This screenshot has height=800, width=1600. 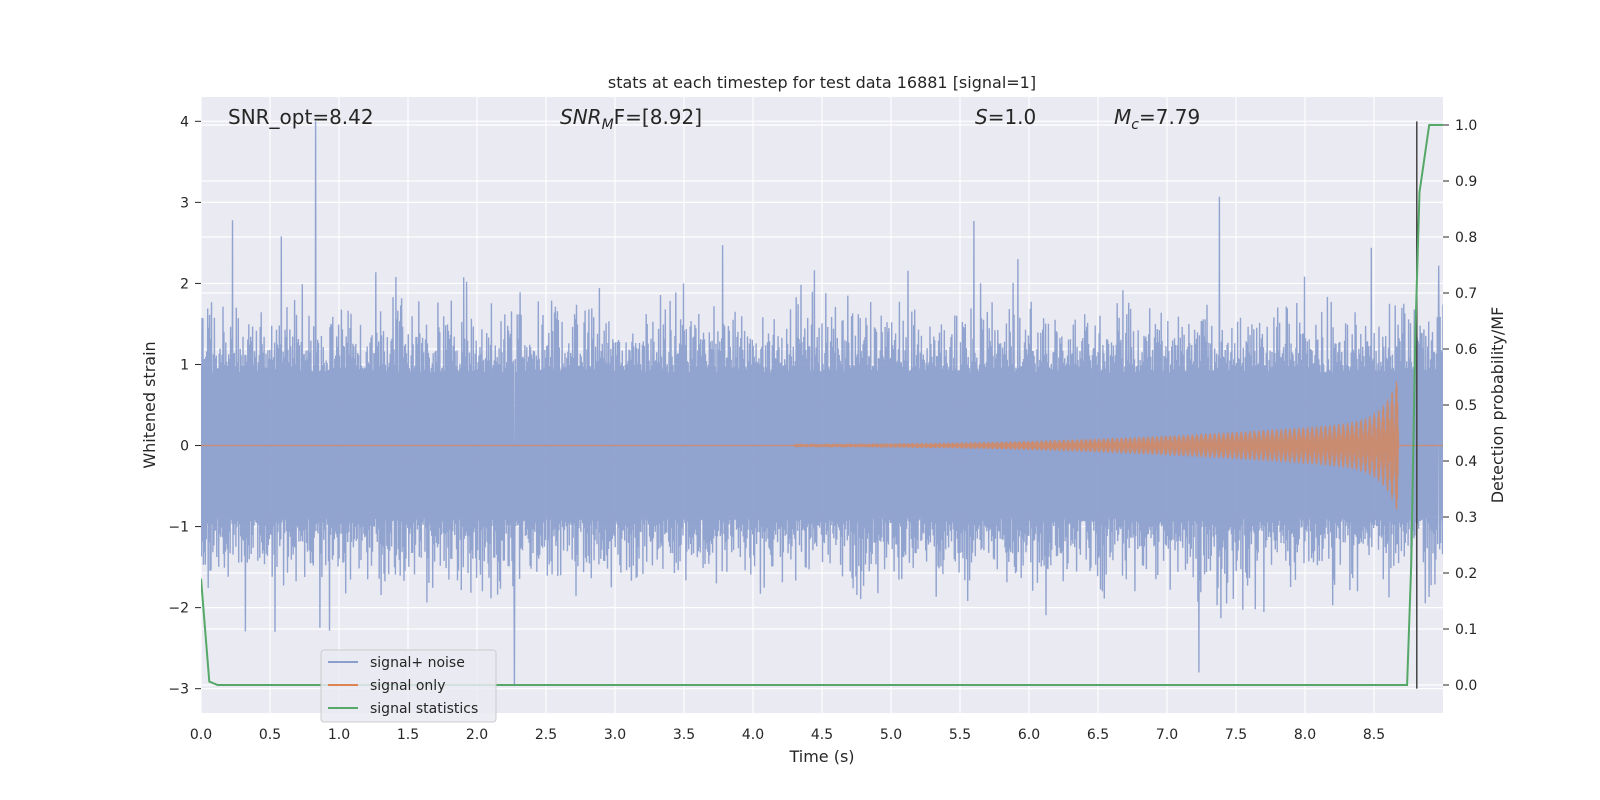 I want to click on x-tick-label: 3.5, so click(x=684, y=735).